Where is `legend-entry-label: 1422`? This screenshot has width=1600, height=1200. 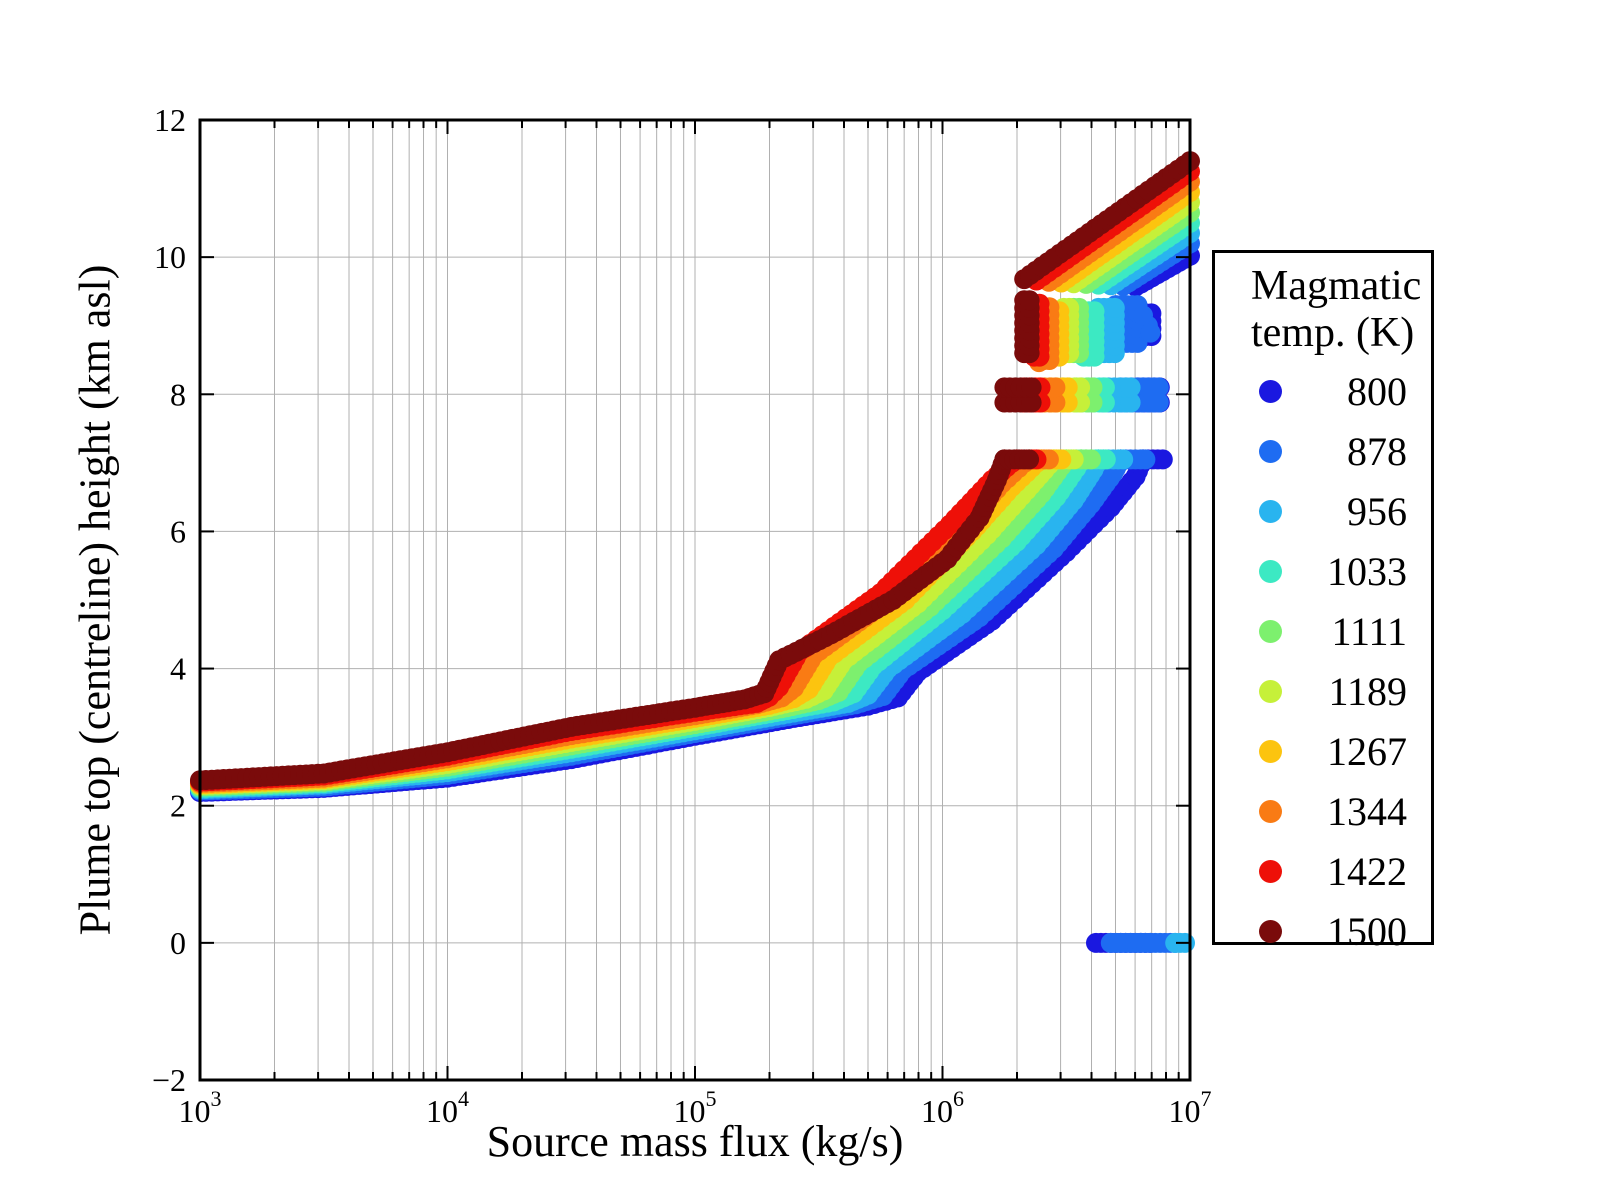 legend-entry-label: 1422 is located at coordinates (1367, 871).